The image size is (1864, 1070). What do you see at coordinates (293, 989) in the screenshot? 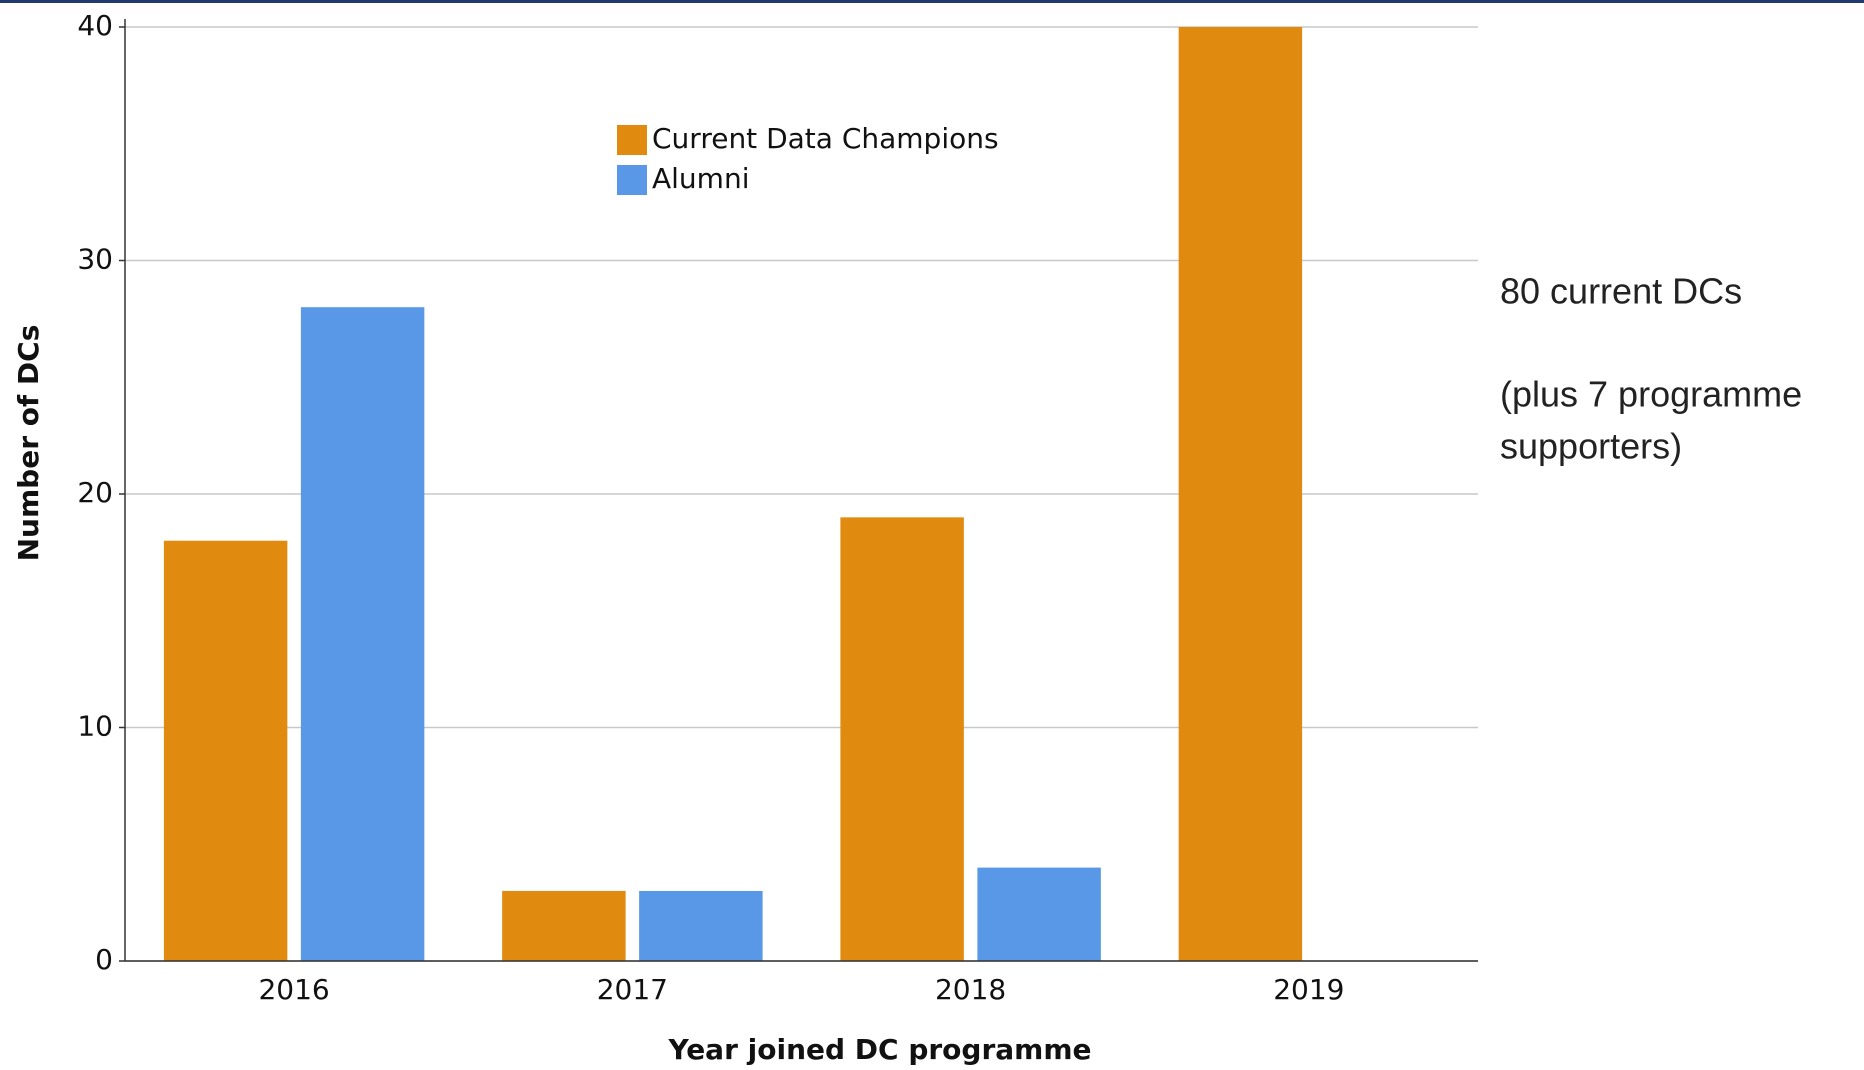
I see `x-tick-label: 2016` at bounding box center [293, 989].